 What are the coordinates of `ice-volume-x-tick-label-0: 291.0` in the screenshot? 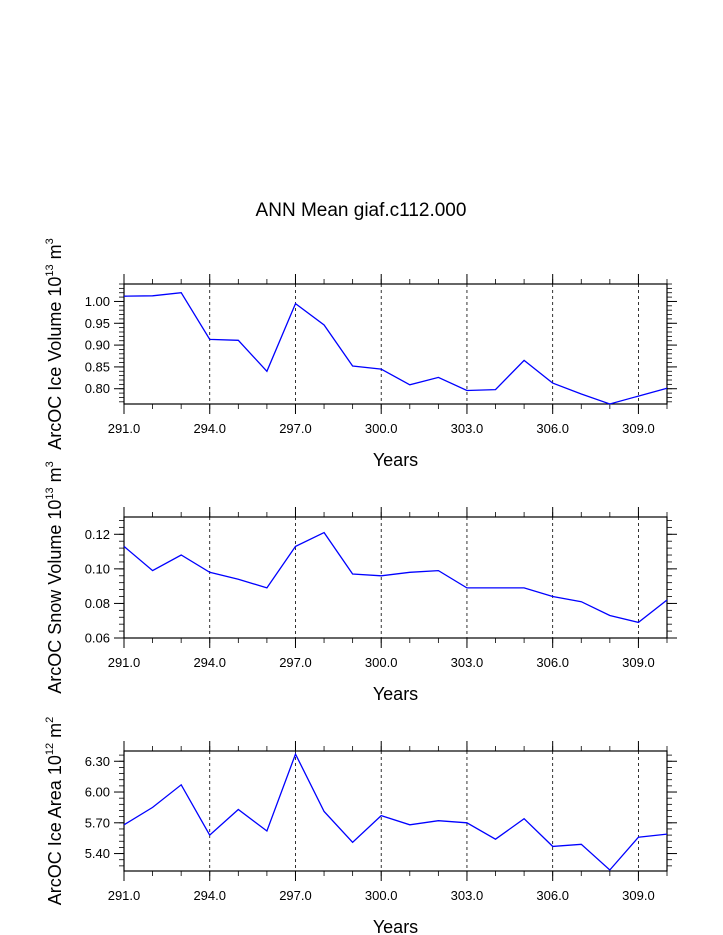 It's located at (124, 428).